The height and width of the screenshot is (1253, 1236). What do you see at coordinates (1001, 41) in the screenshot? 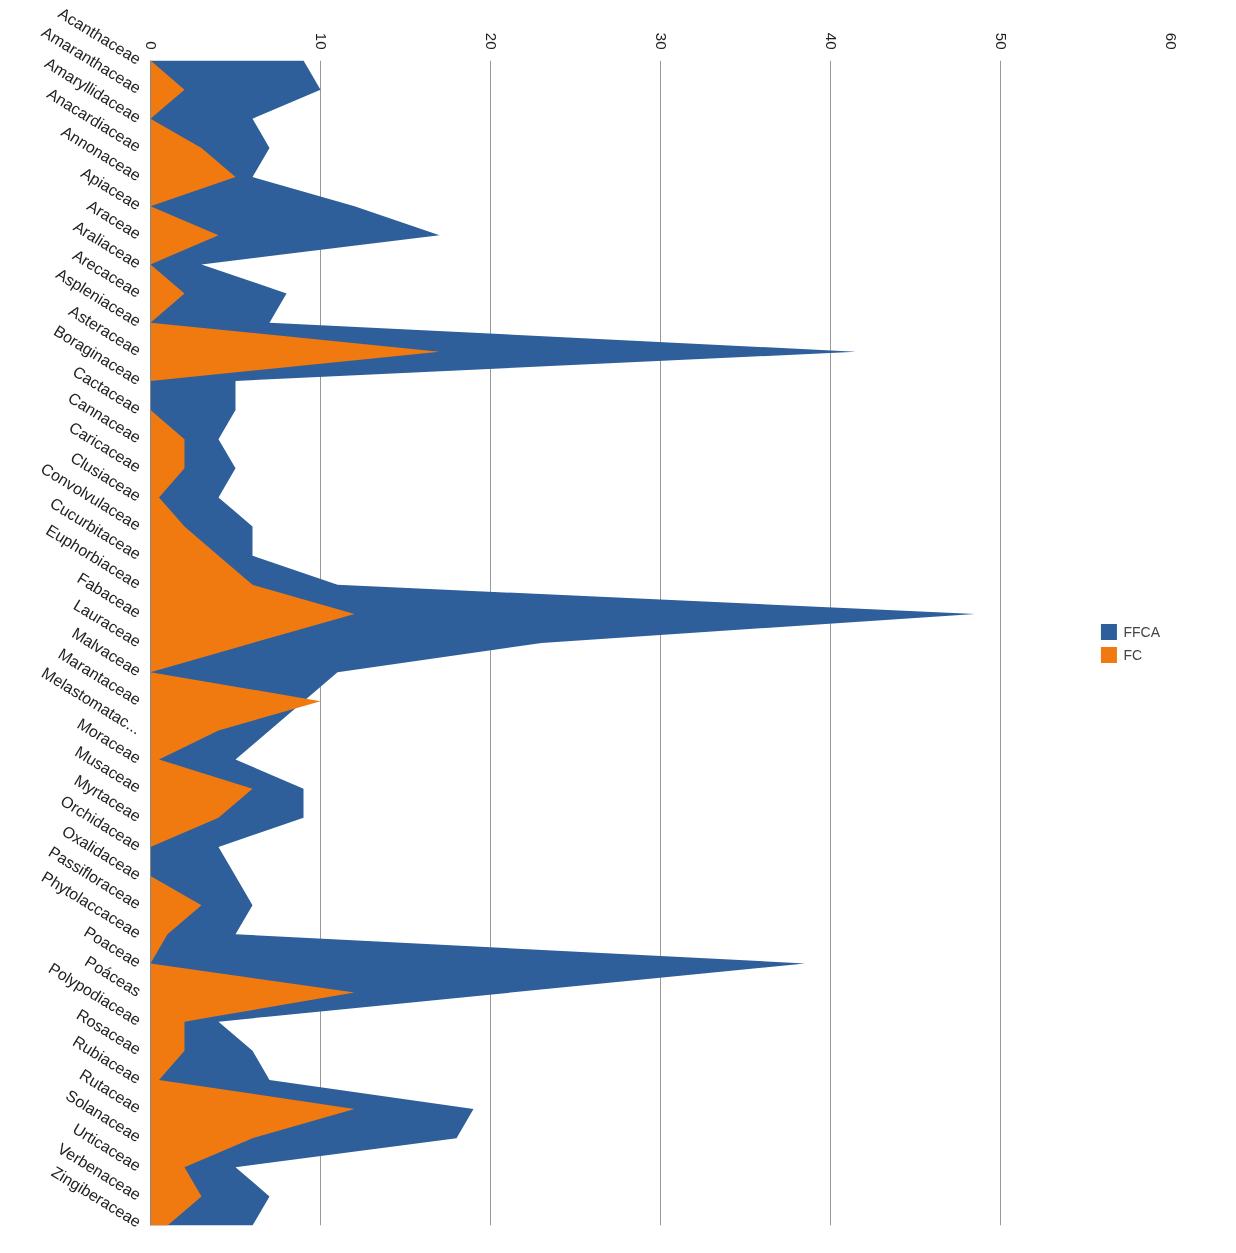
I see `x-tick-label: 50` at bounding box center [1001, 41].